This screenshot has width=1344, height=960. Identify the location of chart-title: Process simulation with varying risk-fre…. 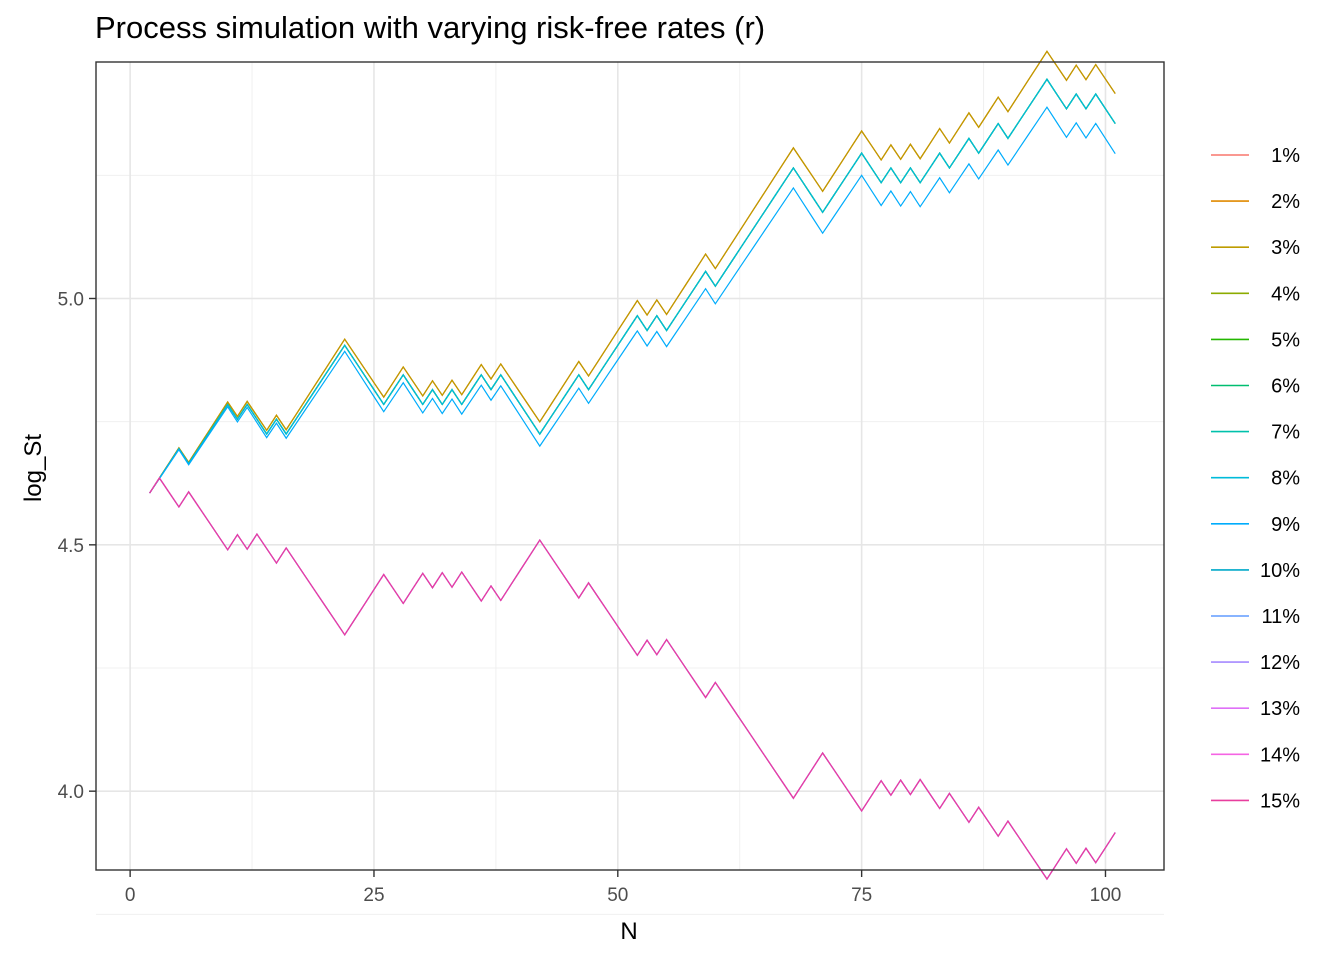
(430, 27).